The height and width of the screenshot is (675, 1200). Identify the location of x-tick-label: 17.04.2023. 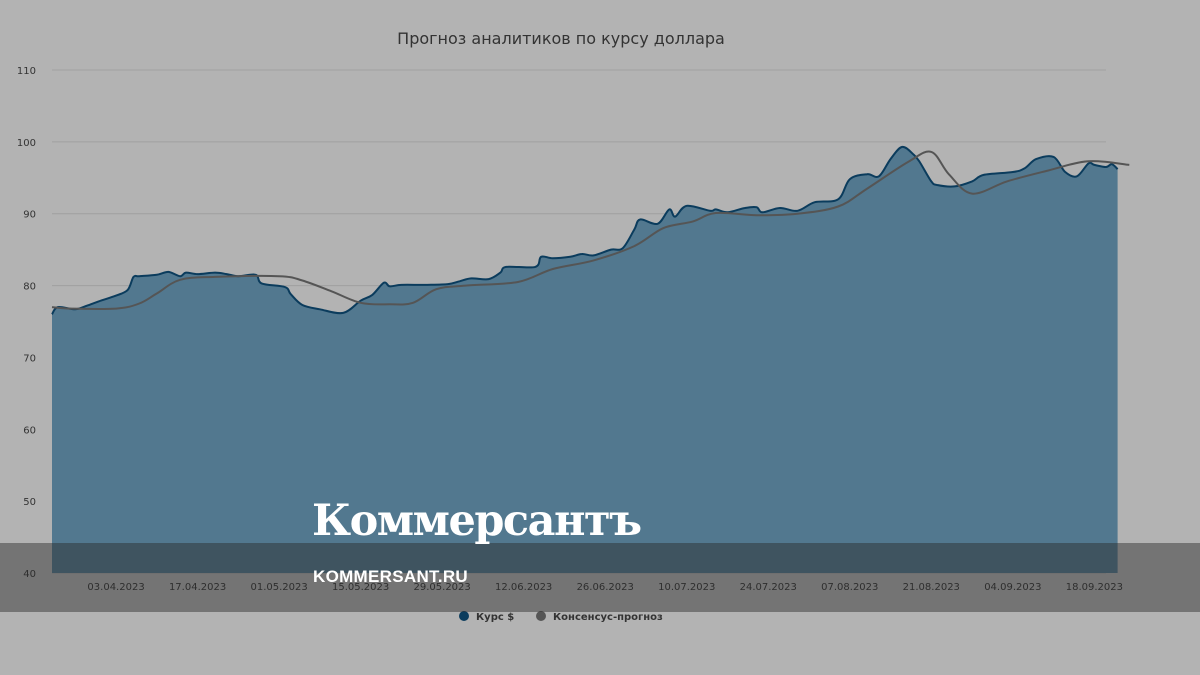
(197, 587).